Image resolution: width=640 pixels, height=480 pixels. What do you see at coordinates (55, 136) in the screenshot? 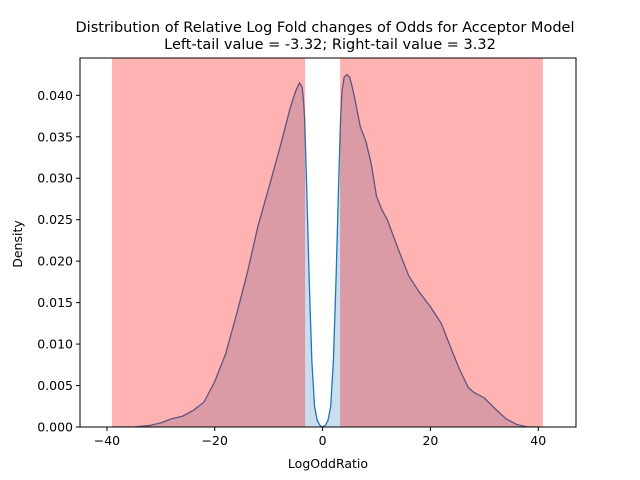
I see `y-tick-label: 0.035` at bounding box center [55, 136].